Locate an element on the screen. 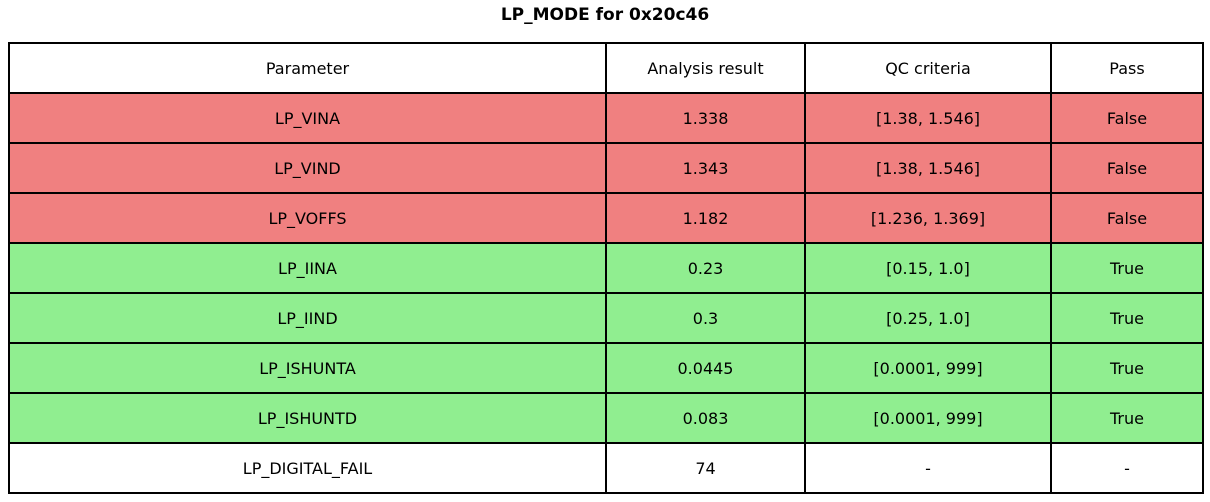 This screenshot has height=502, width=1210. cell-parameter: LP_ISHUNTA is located at coordinates (307, 368).